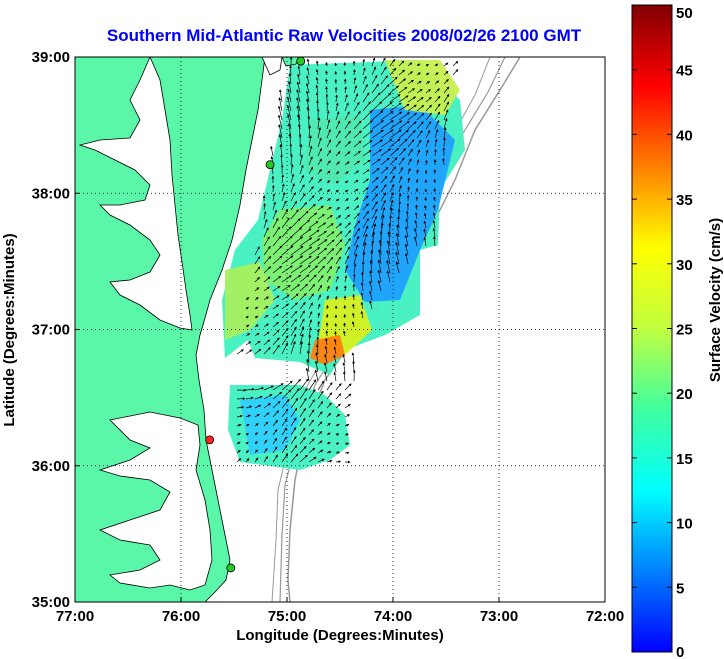 This screenshot has height=659, width=724. Describe the element at coordinates (51, 466) in the screenshot. I see `y-tick-label: 36:00` at that location.